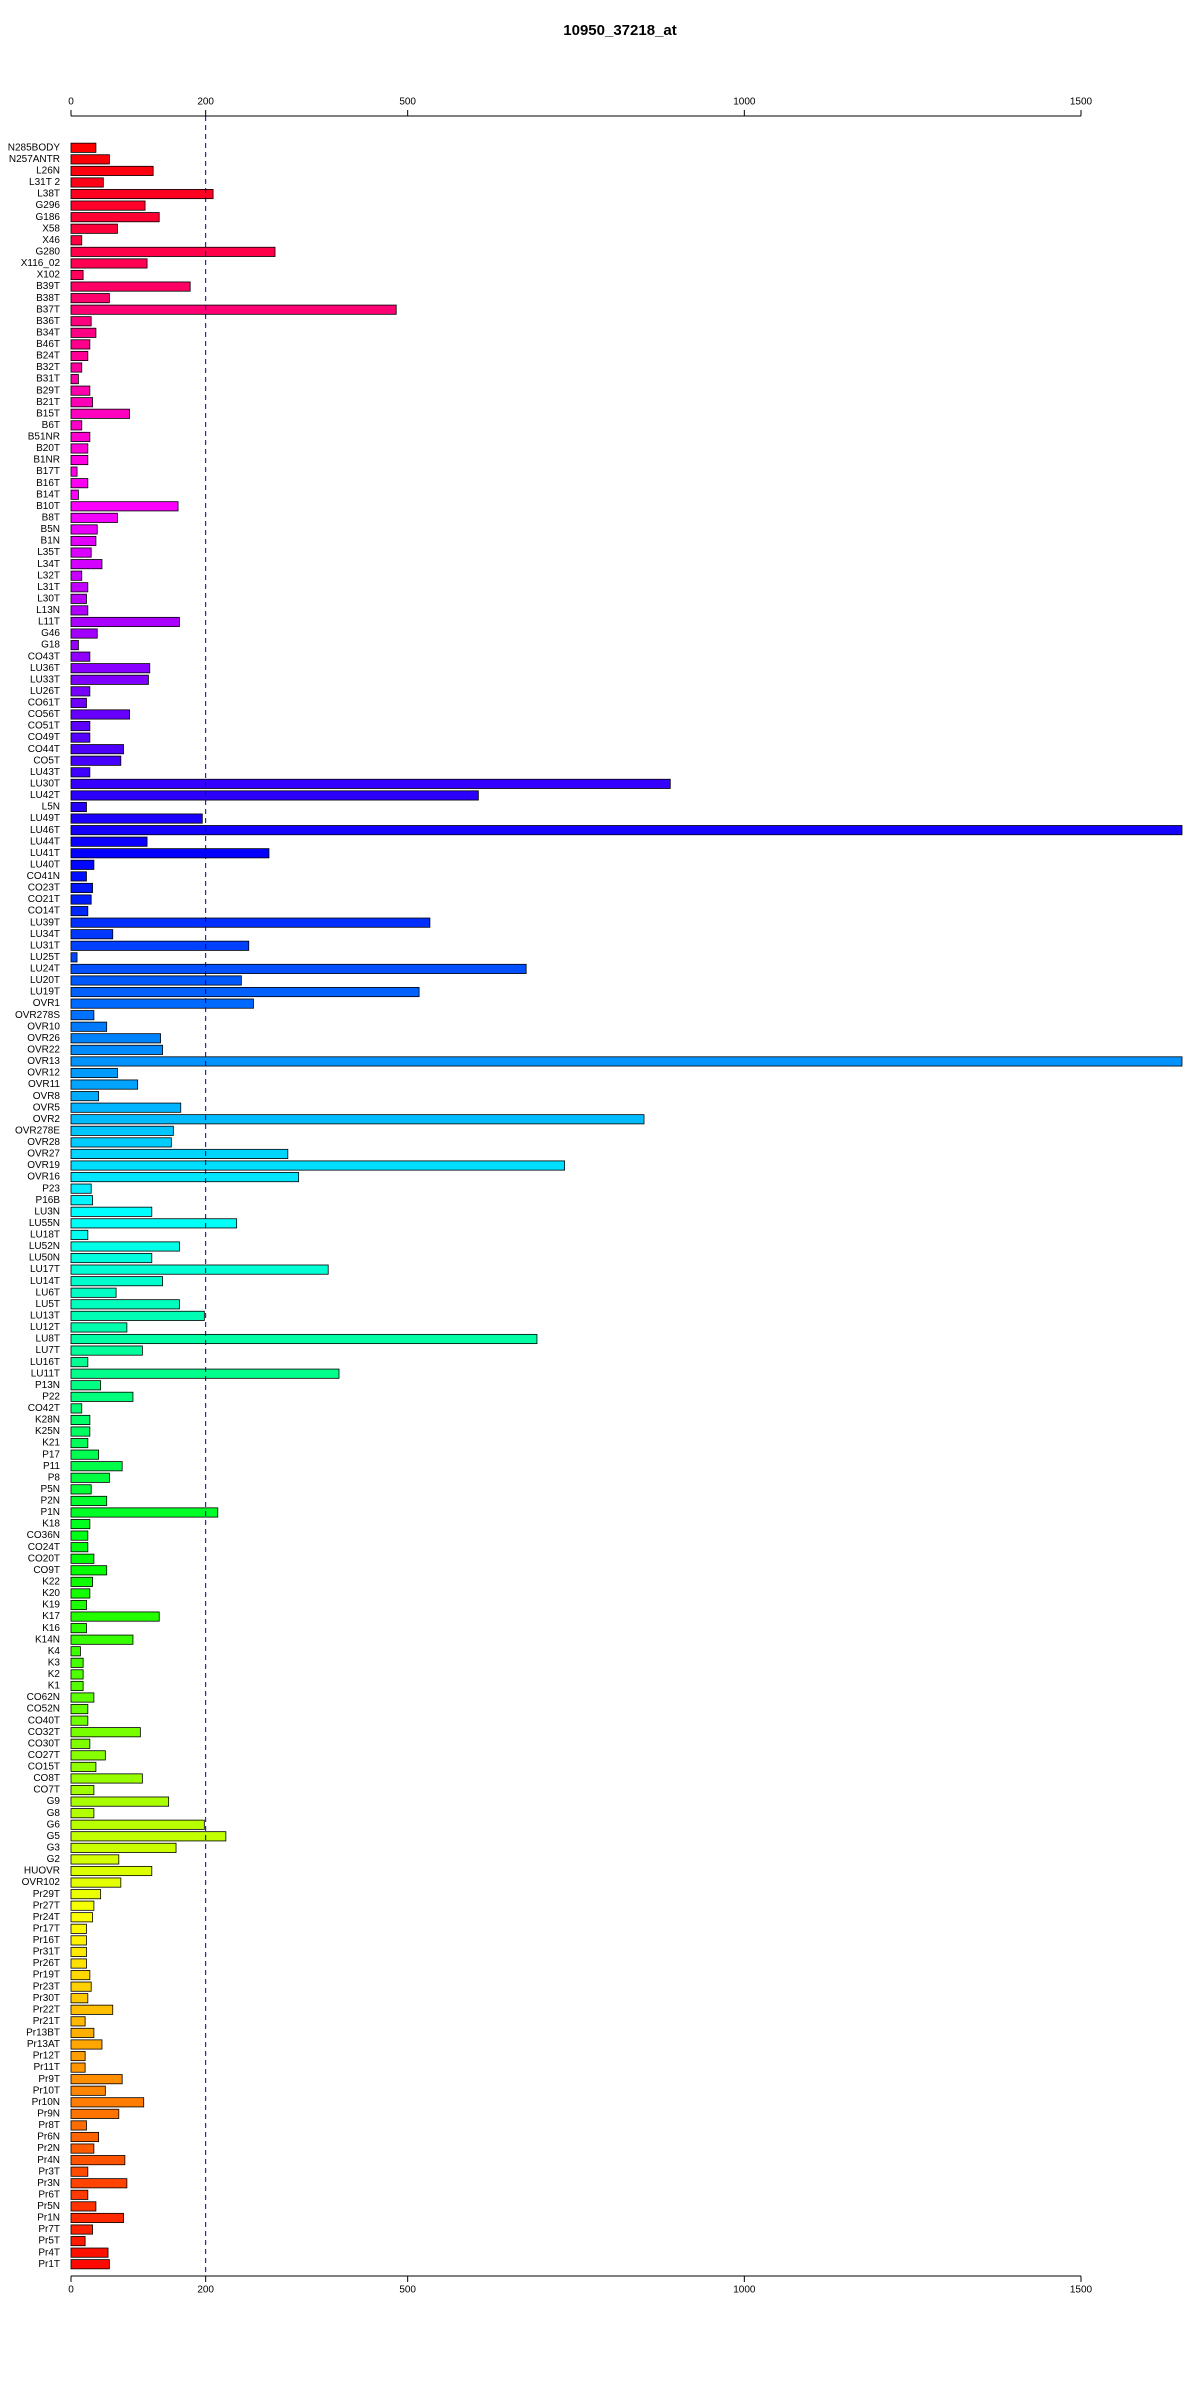  Describe the element at coordinates (48, 171) in the screenshot. I see `y-tick-label: L26N` at that location.